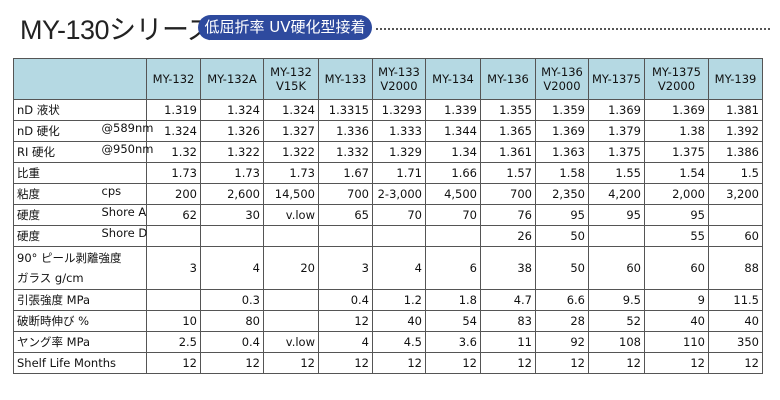  Describe the element at coordinates (453, 268) in the screenshot. I see `table-cell: 6` at that location.